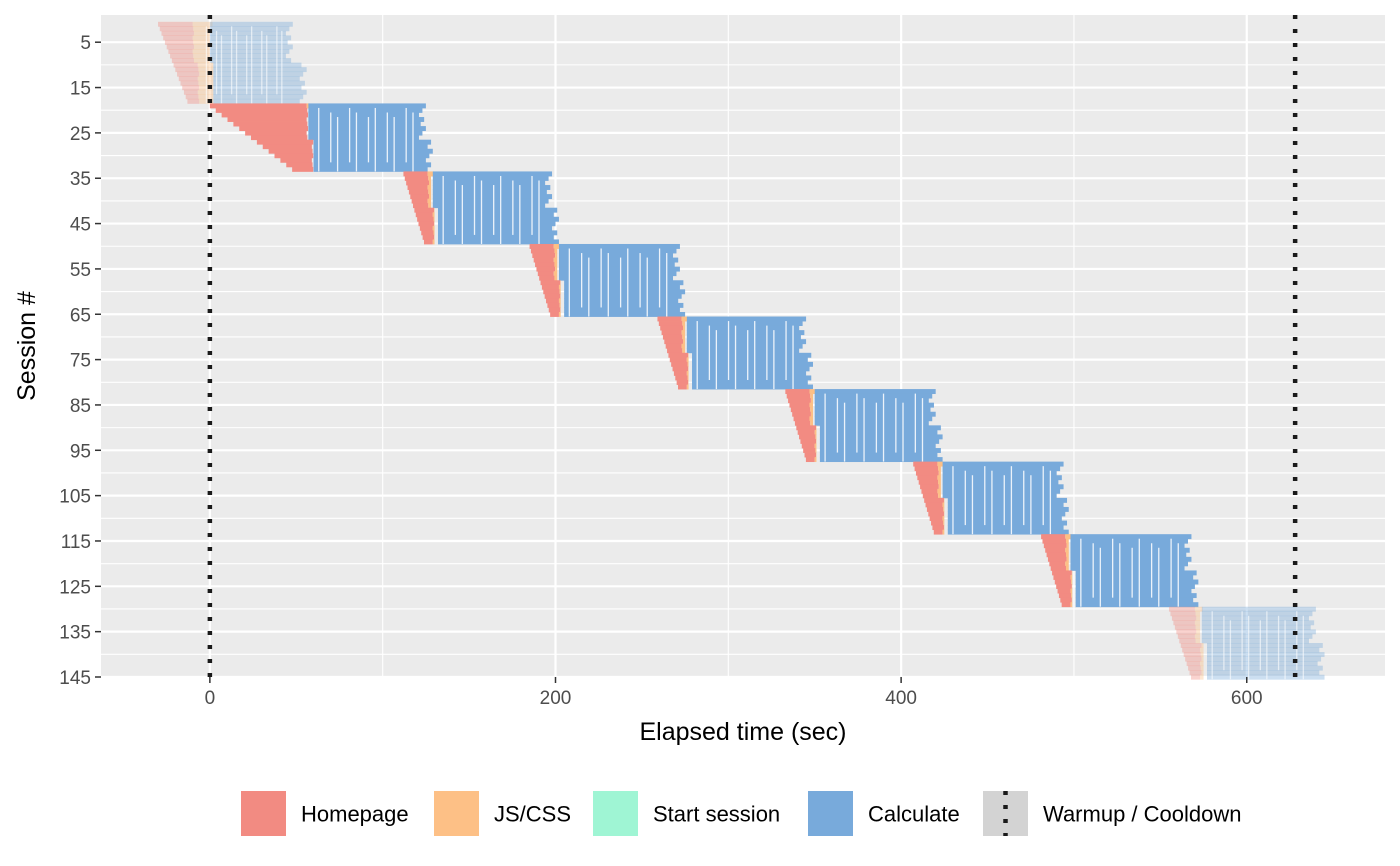  What do you see at coordinates (80, 315) in the screenshot?
I see `y-tick-label: 65` at bounding box center [80, 315].